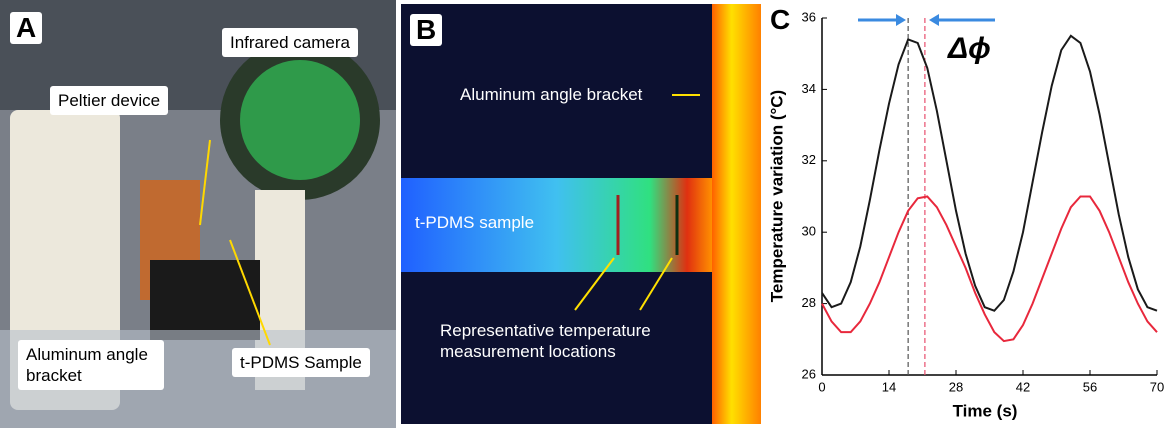  Describe the element at coordinates (989, 269) in the screenshot. I see `data-line` at that location.